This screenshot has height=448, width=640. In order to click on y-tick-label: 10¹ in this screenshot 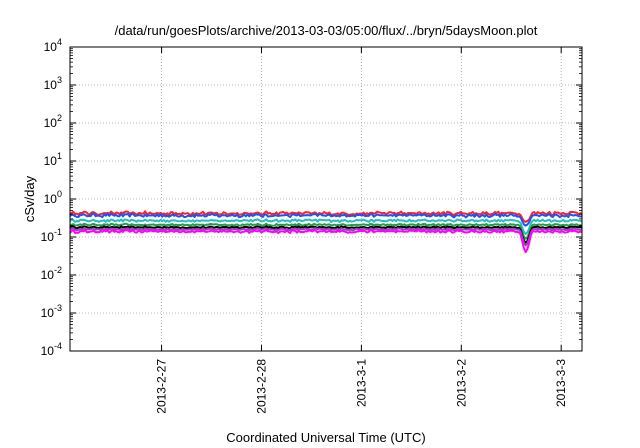, I will do `click(53, 159)`.